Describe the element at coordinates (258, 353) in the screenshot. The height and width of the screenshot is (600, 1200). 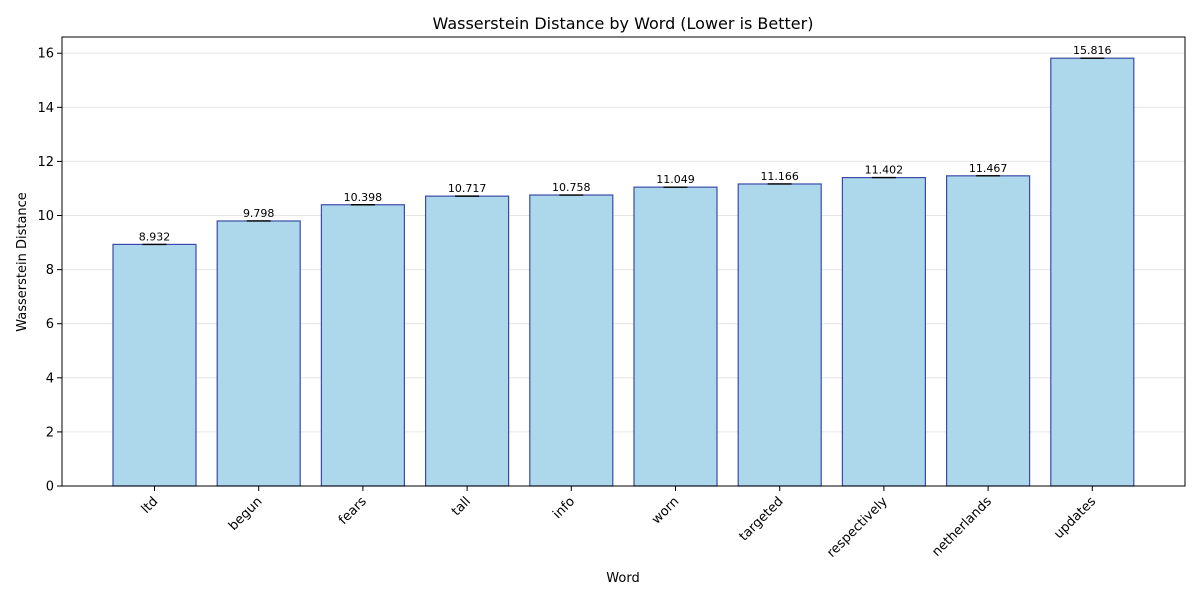
I see `bar-begun` at that location.